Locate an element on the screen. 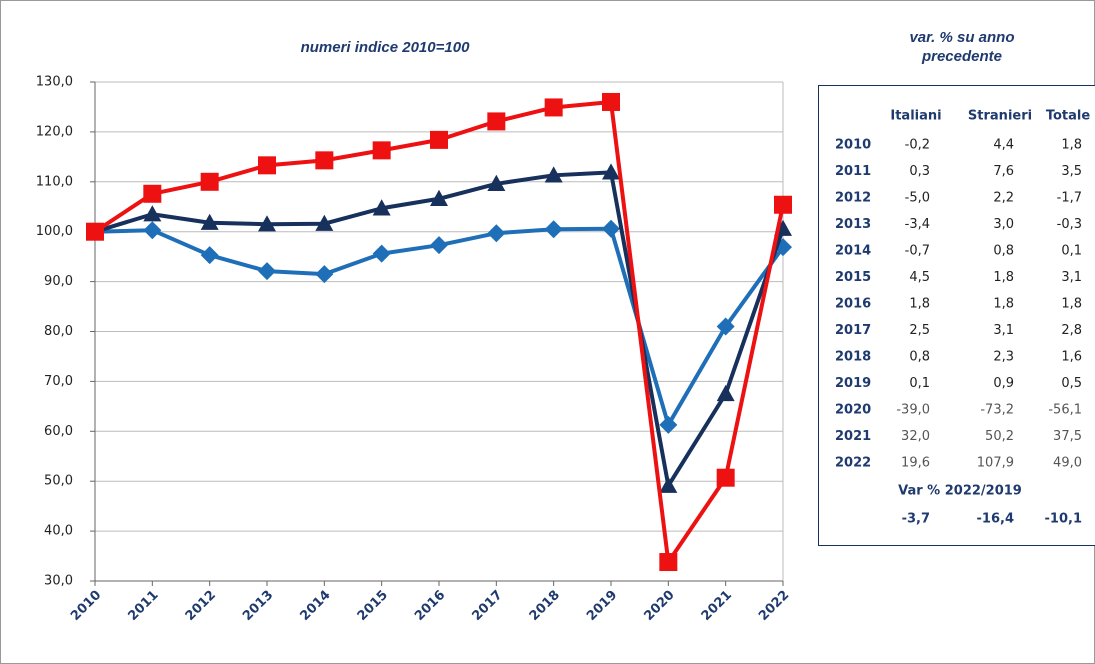 This screenshot has width=1095, height=664. table-cell: 1,6 is located at coordinates (1071, 357).